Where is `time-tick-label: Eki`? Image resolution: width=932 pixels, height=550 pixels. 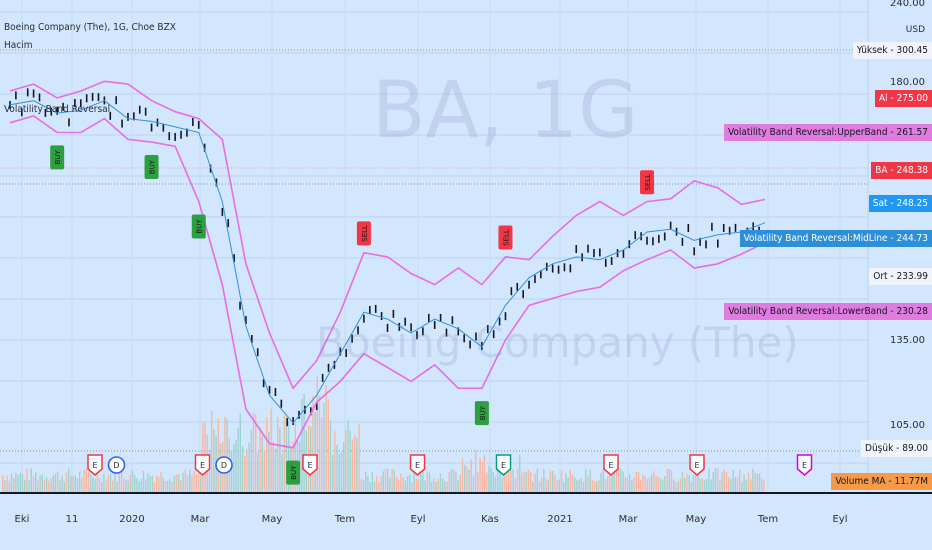 time-tick-label: Eki is located at coordinates (22, 519).